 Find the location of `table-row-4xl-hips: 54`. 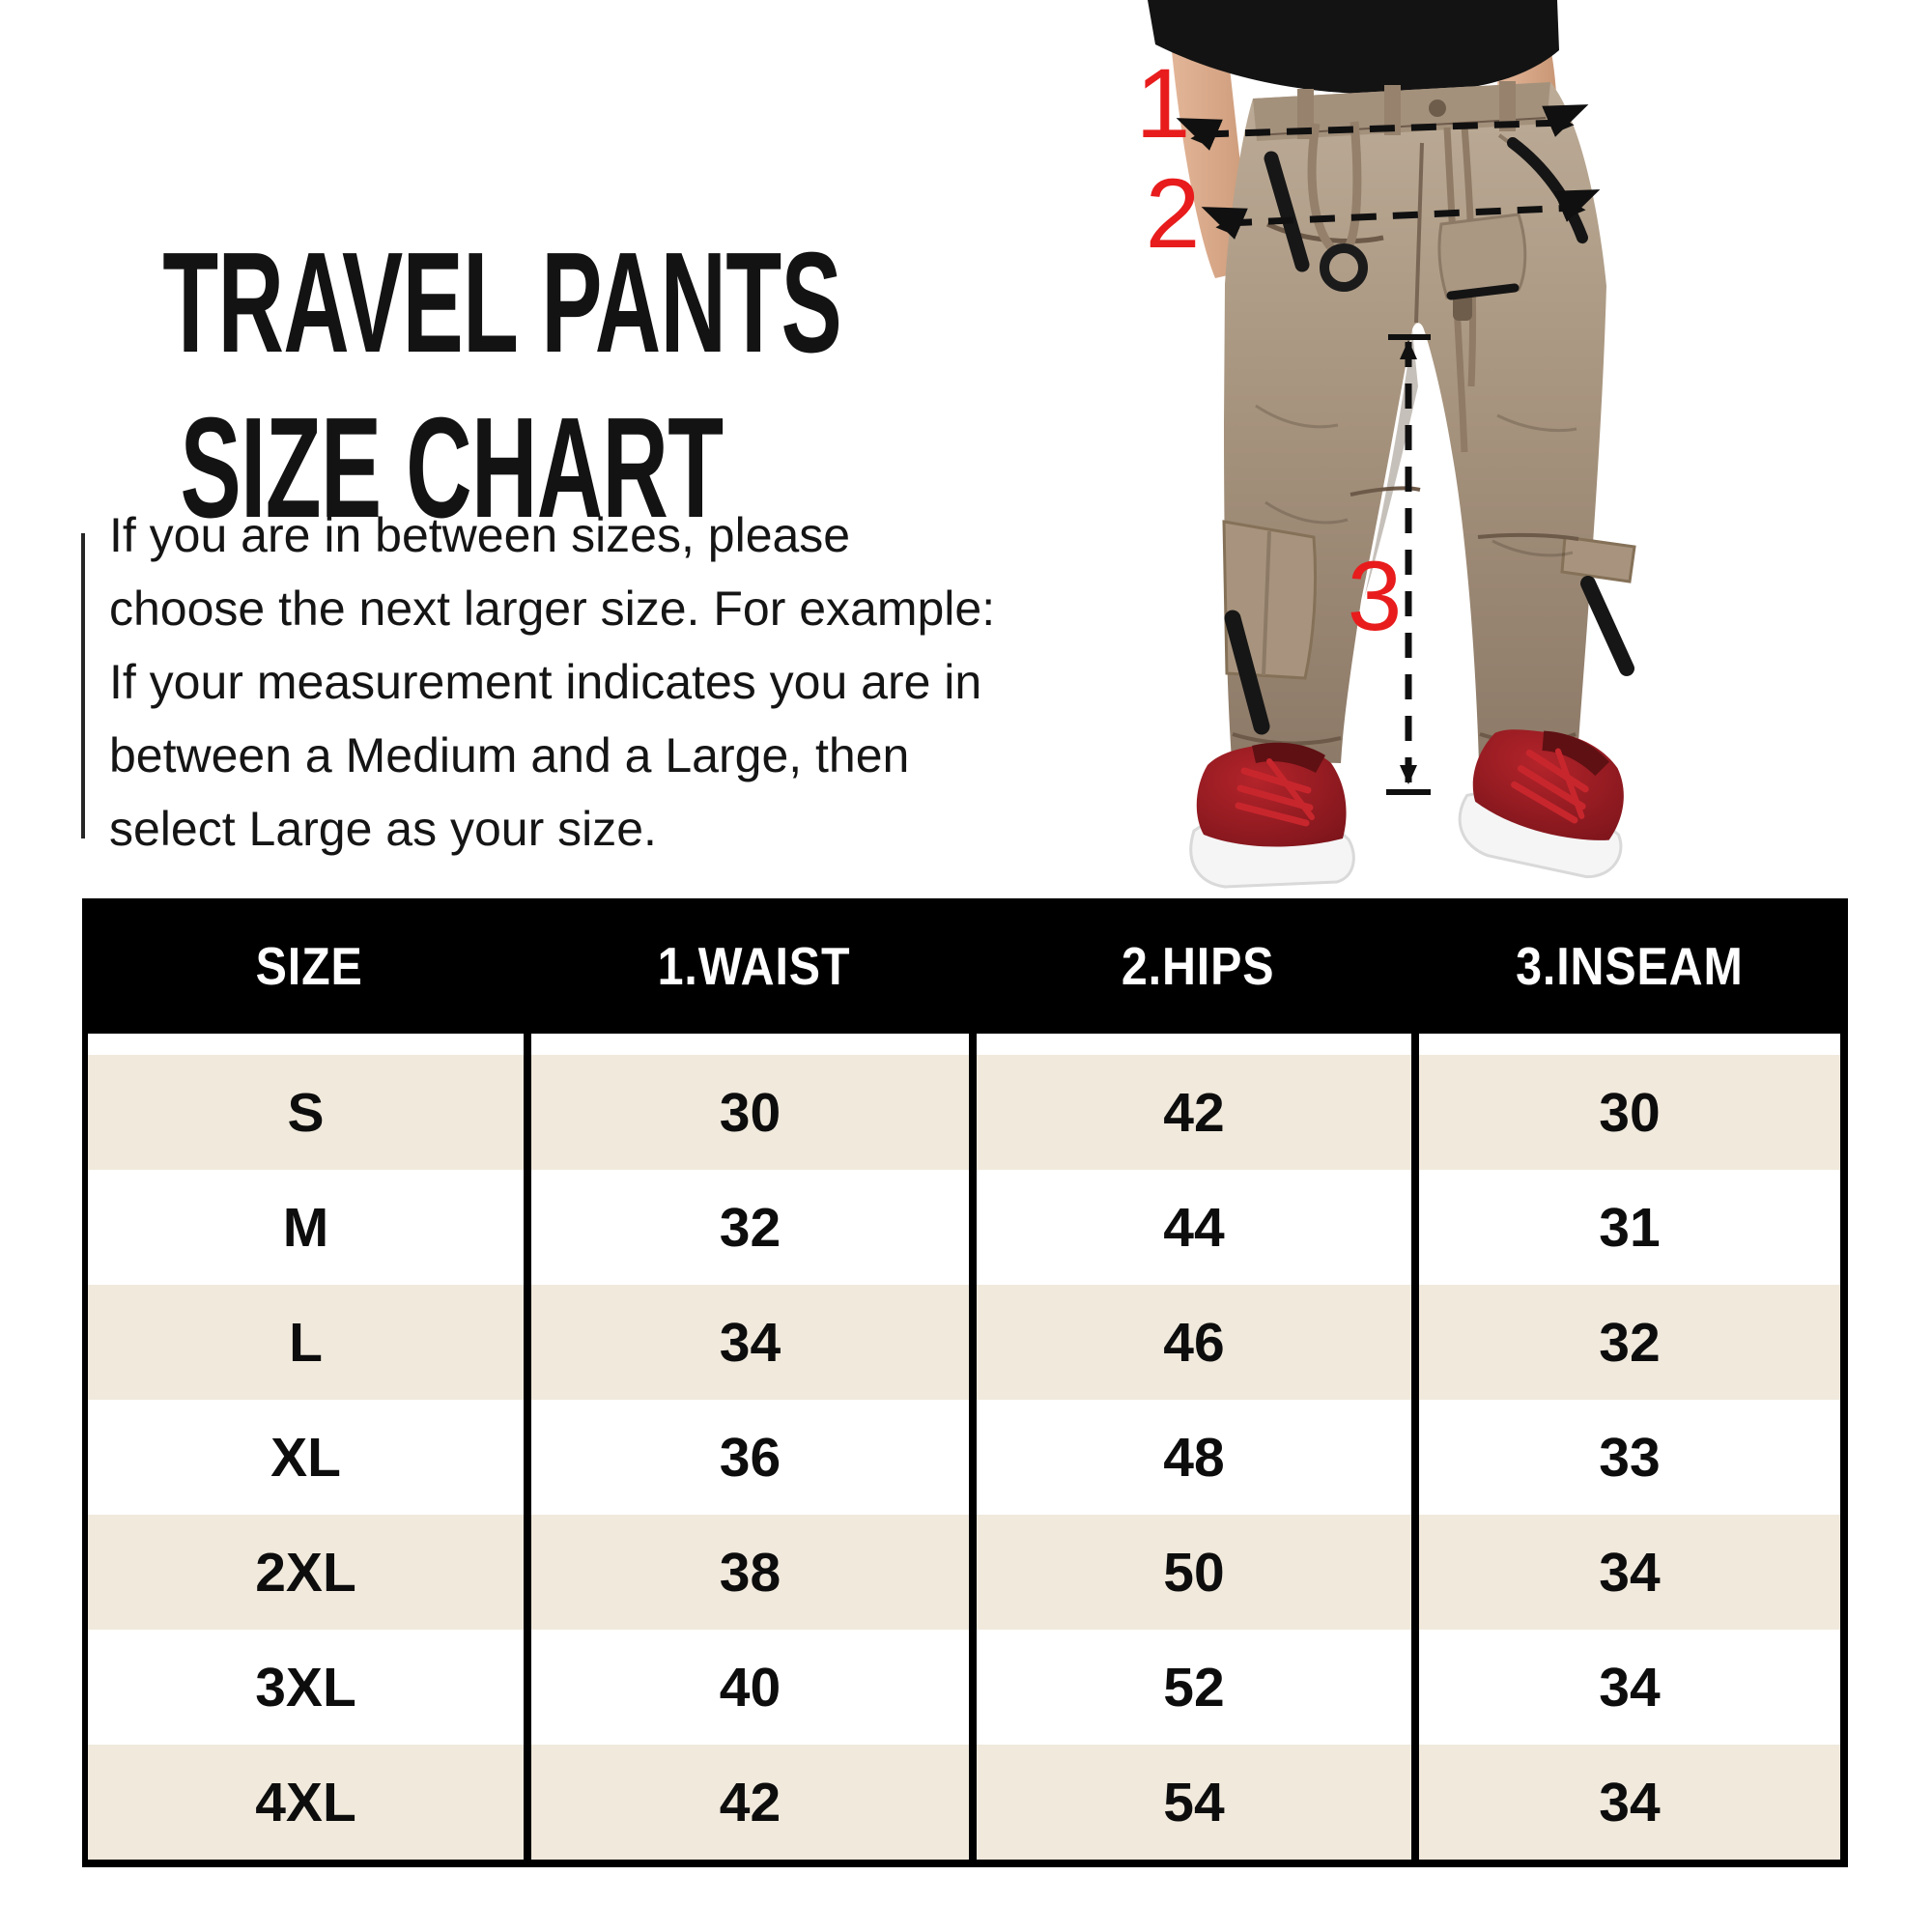

table-row-4xl-hips: 54 is located at coordinates (1198, 1802).